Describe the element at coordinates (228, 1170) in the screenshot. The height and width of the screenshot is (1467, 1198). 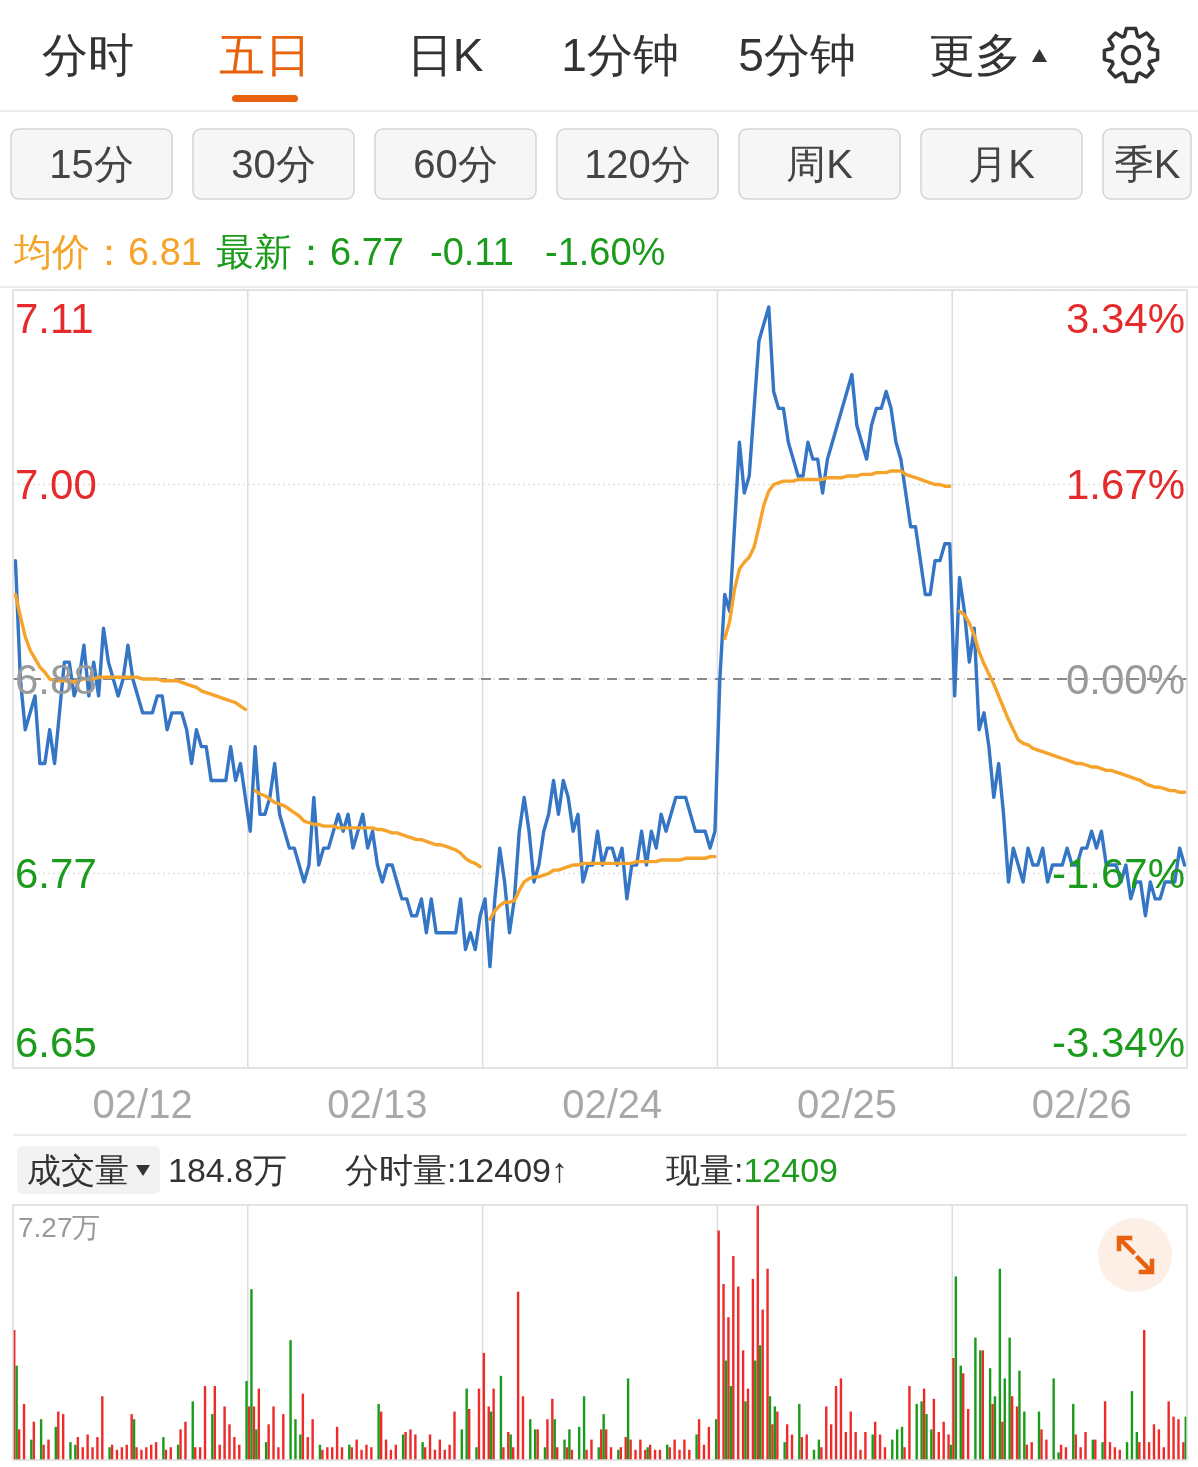
I see `text: 184.8万` at that location.